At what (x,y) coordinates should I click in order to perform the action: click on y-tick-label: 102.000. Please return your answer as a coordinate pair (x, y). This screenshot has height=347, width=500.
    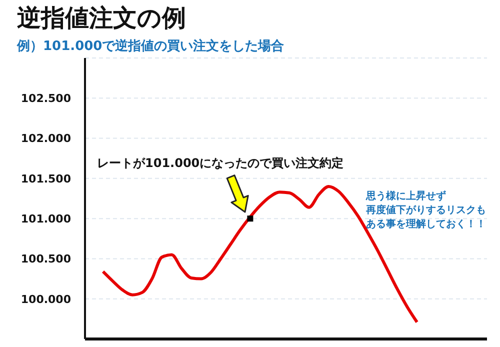
    Looking at the image, I should click on (46, 139).